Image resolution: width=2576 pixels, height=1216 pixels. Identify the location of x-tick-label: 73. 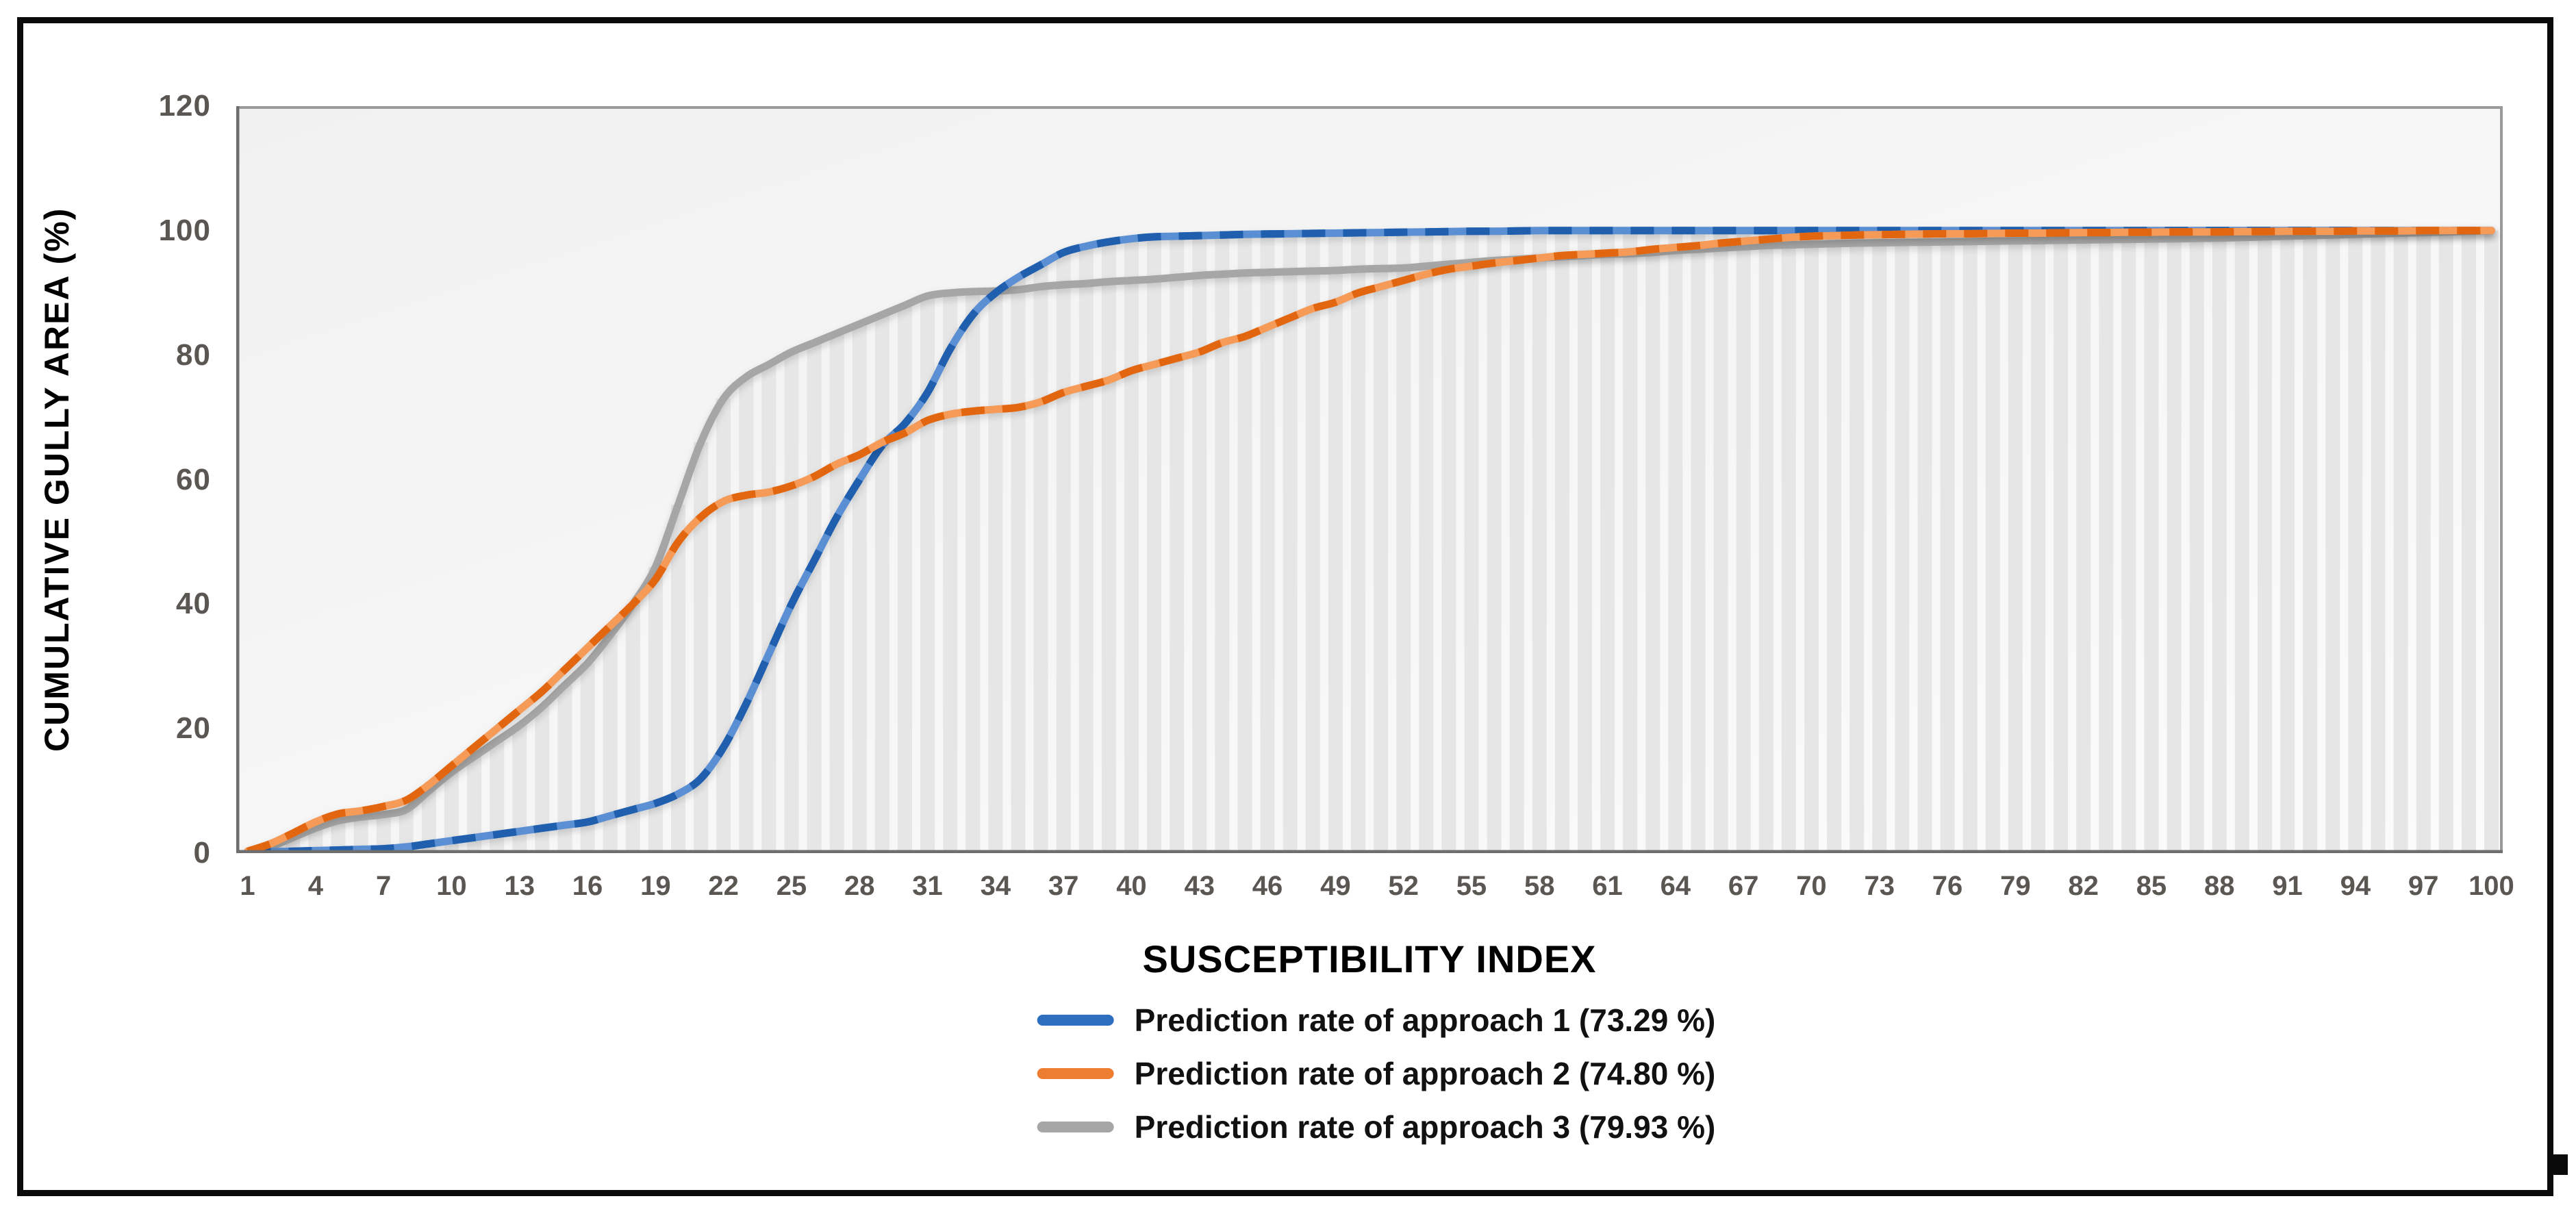
(1879, 886).